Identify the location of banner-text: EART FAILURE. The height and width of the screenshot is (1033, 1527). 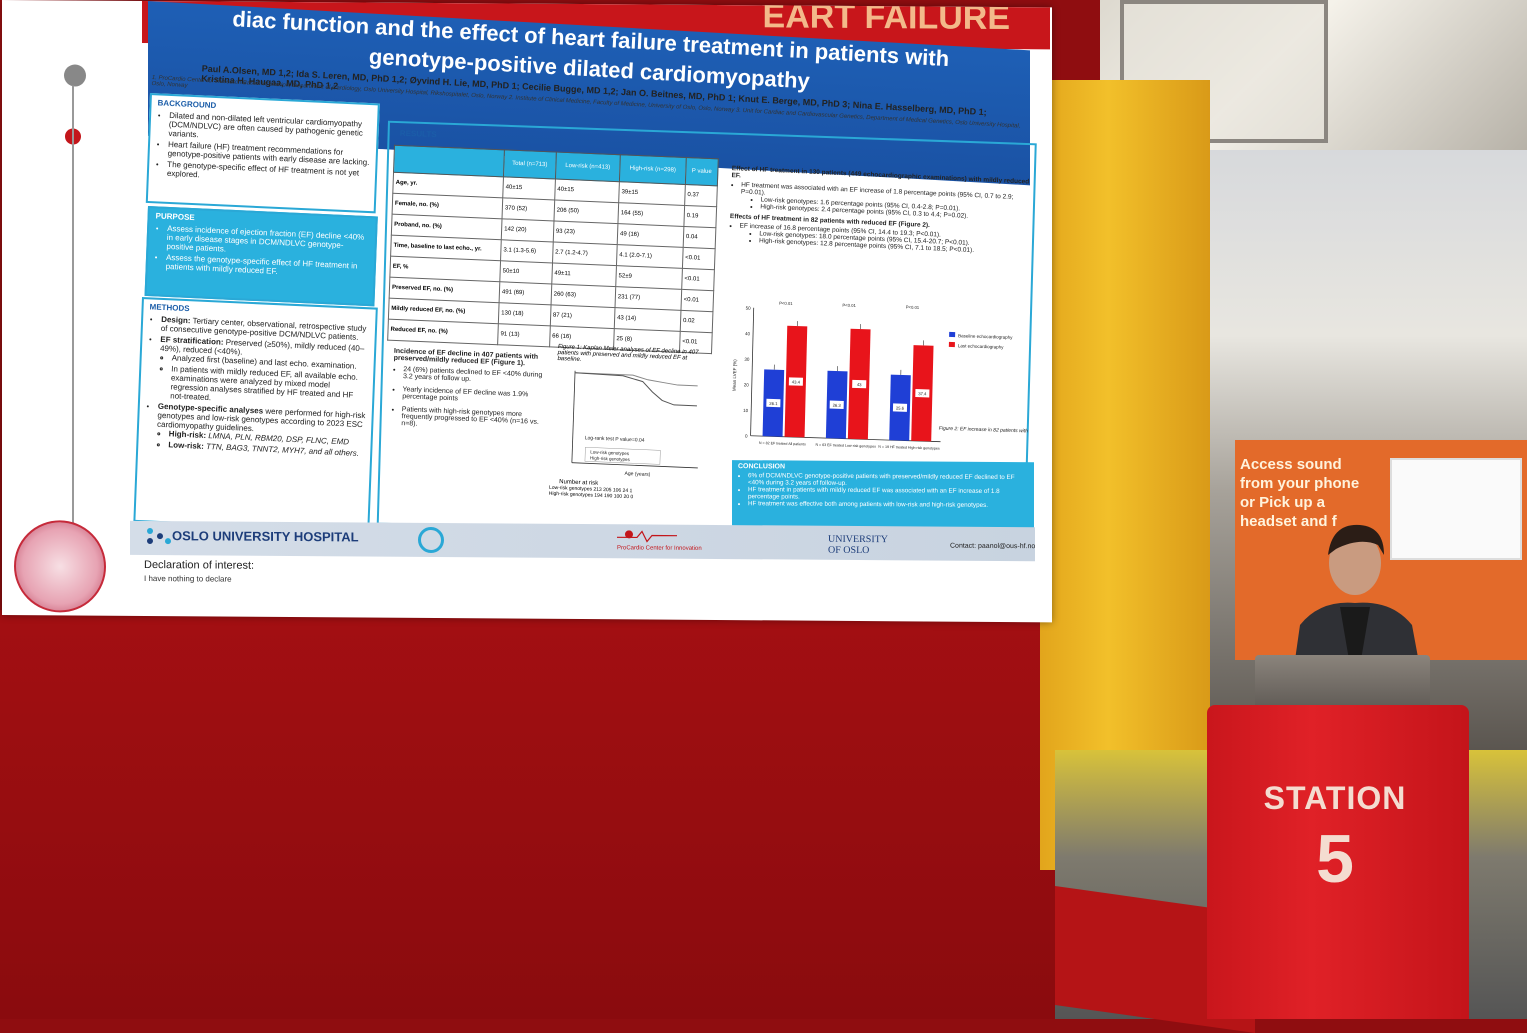
(886, 19).